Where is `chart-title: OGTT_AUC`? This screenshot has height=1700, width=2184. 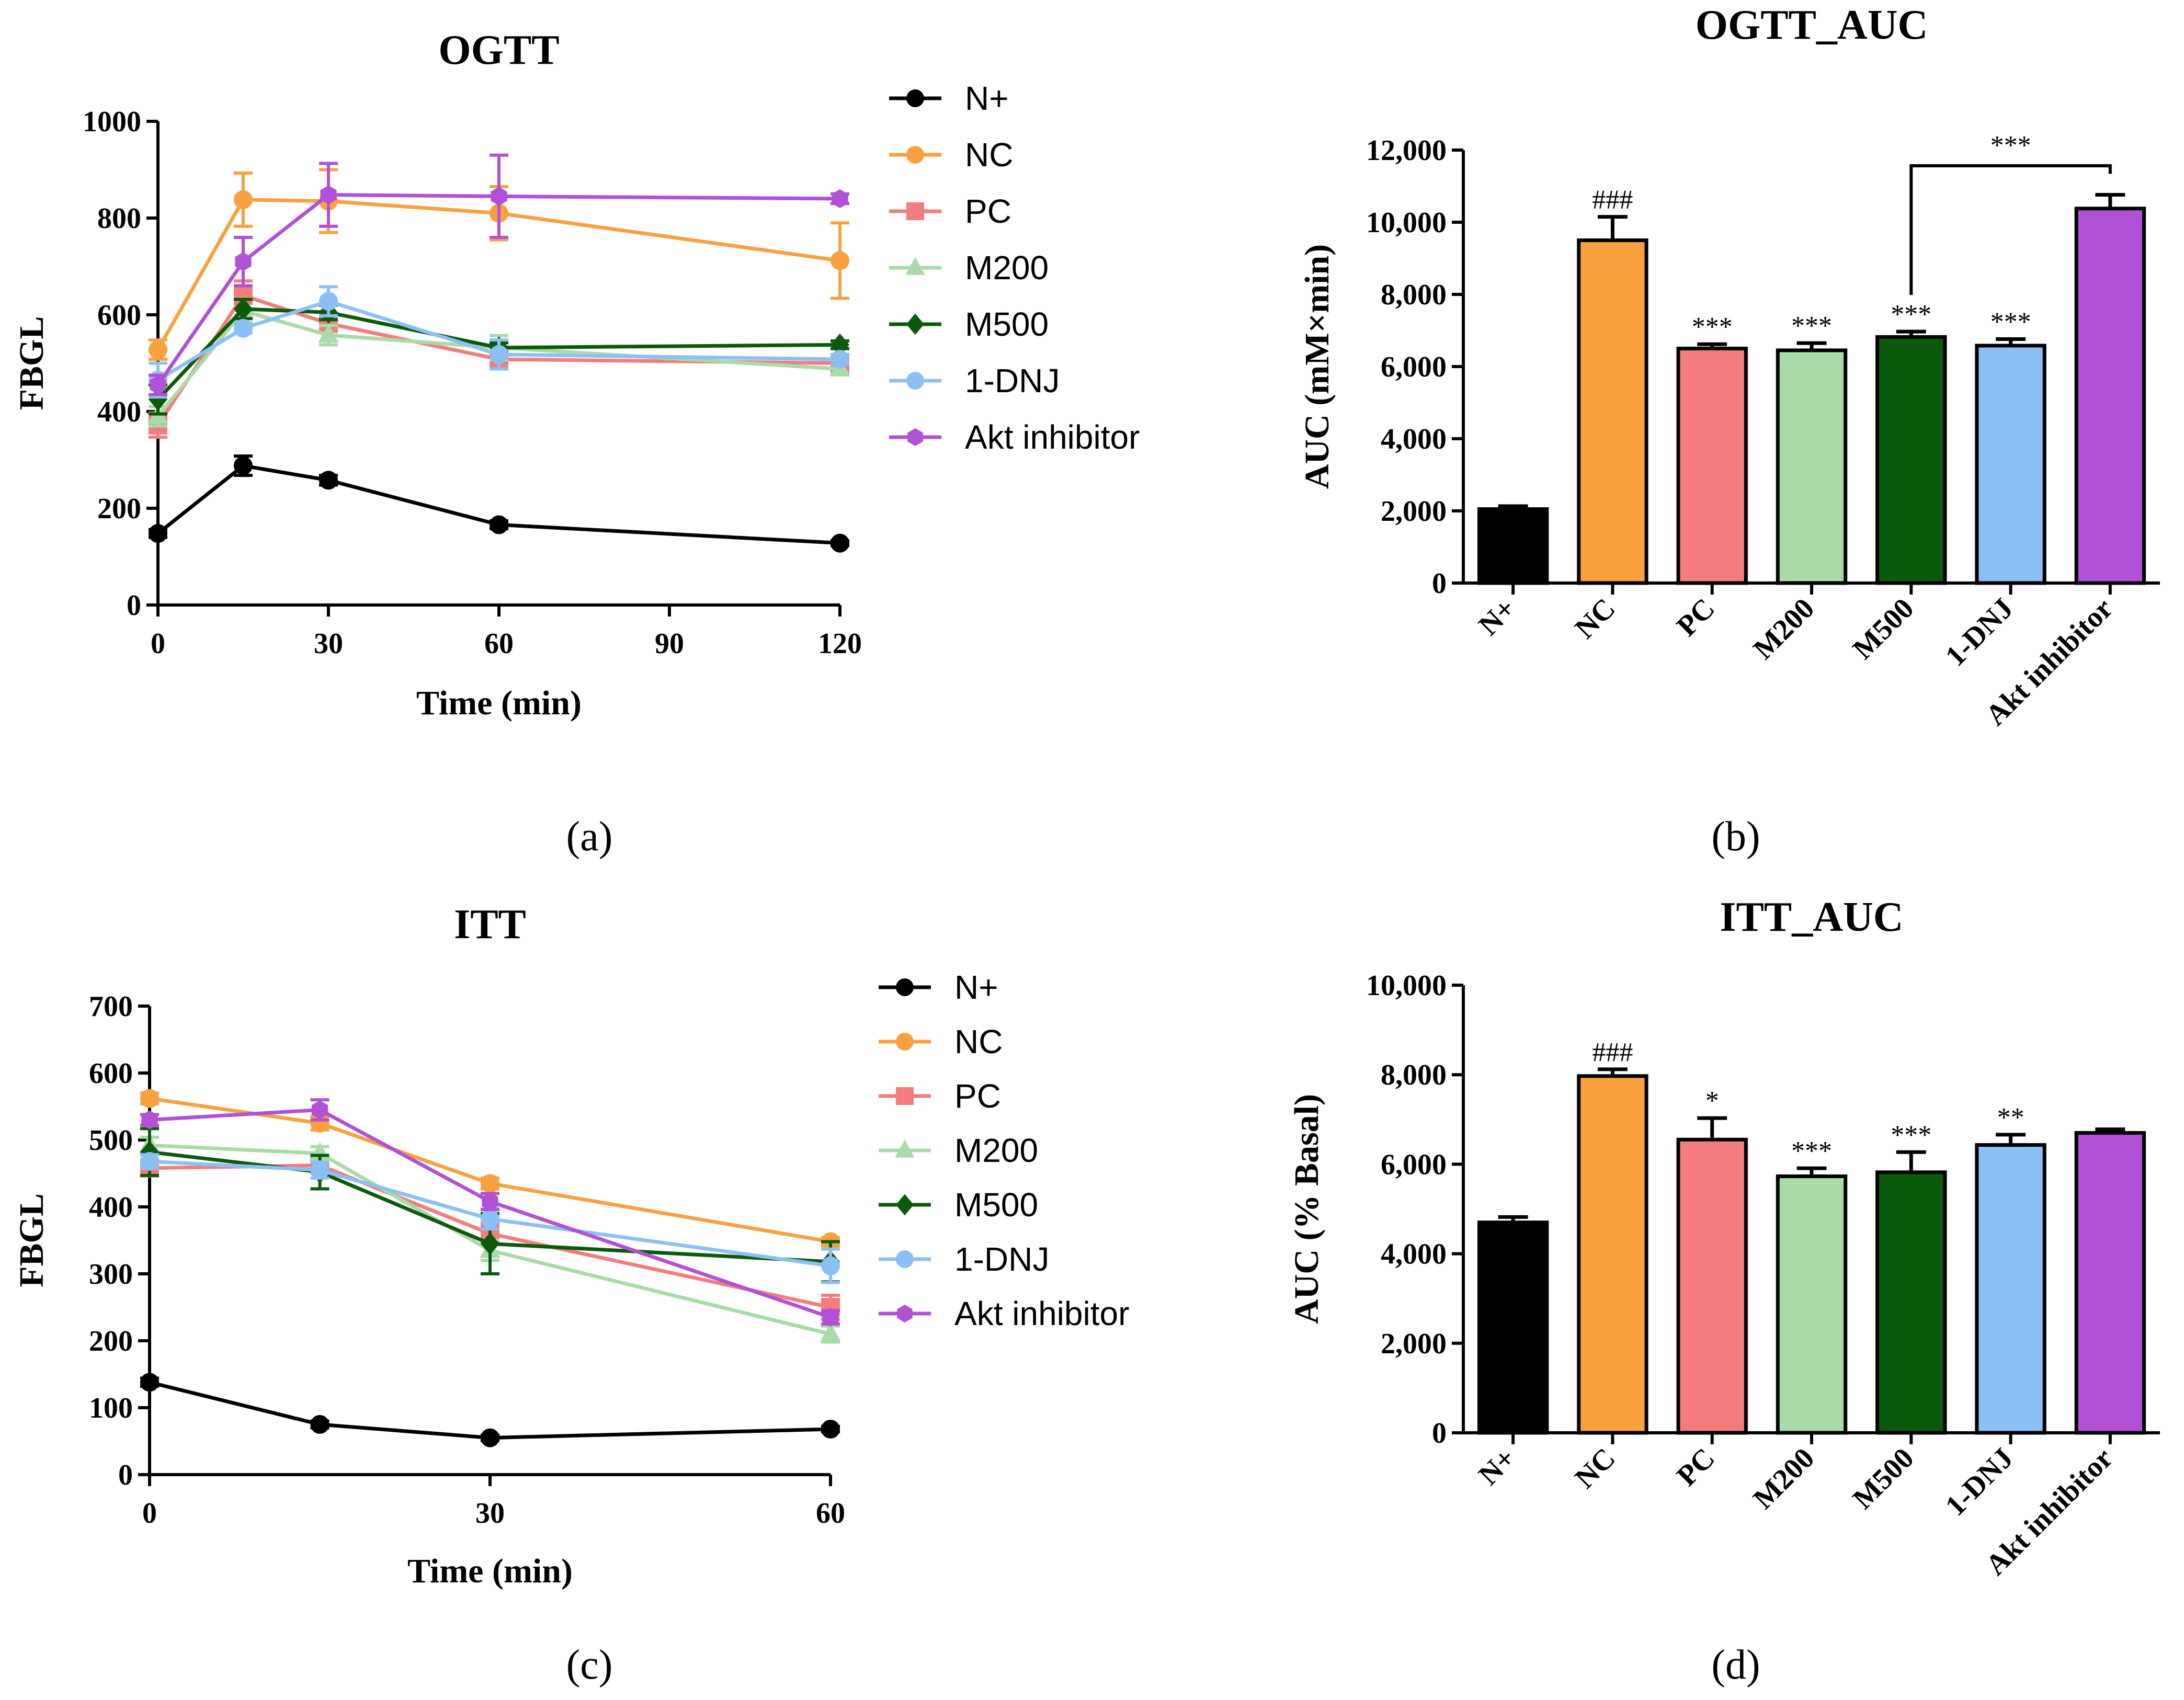 chart-title: OGTT_AUC is located at coordinates (1812, 25).